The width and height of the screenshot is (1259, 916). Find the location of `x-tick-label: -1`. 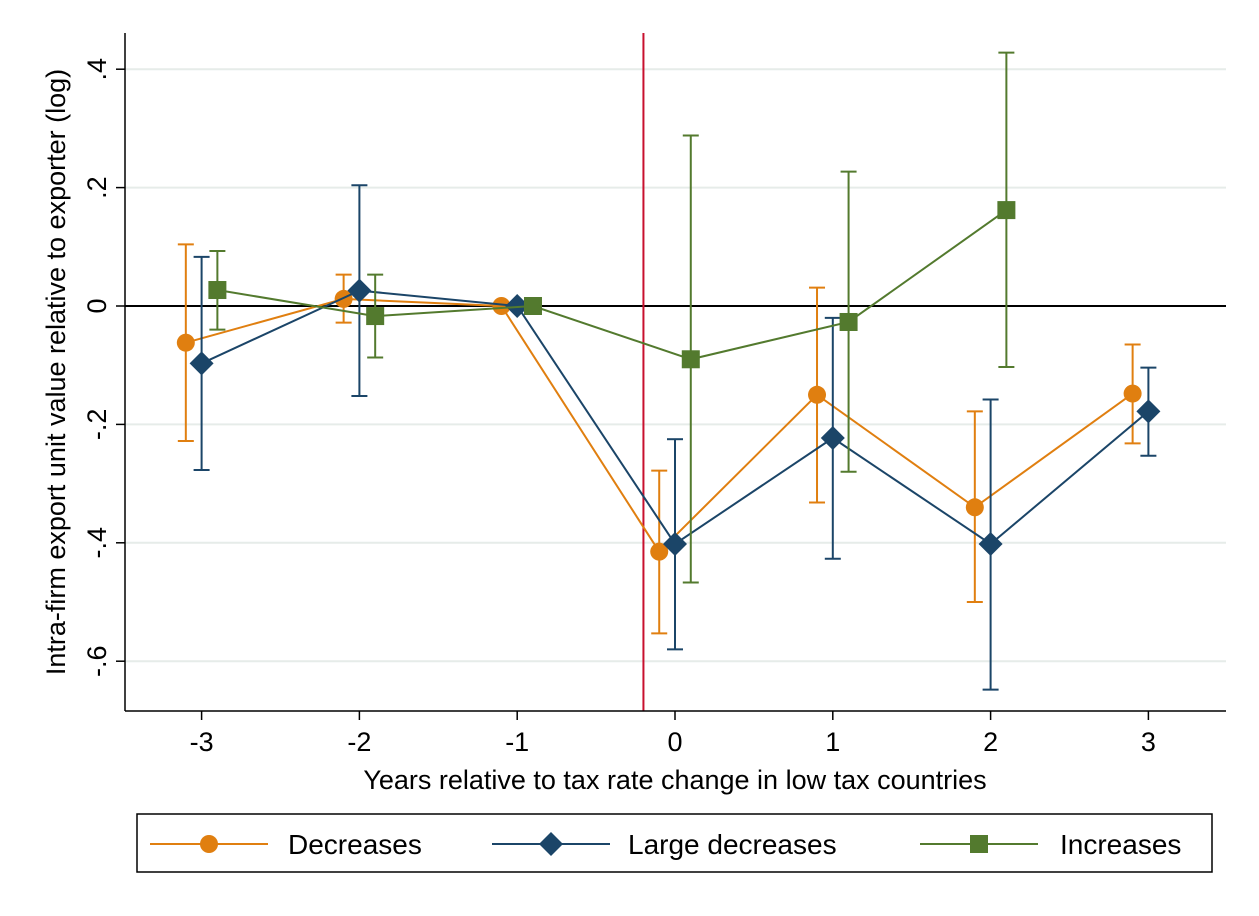

x-tick-label: -1 is located at coordinates (517, 742).